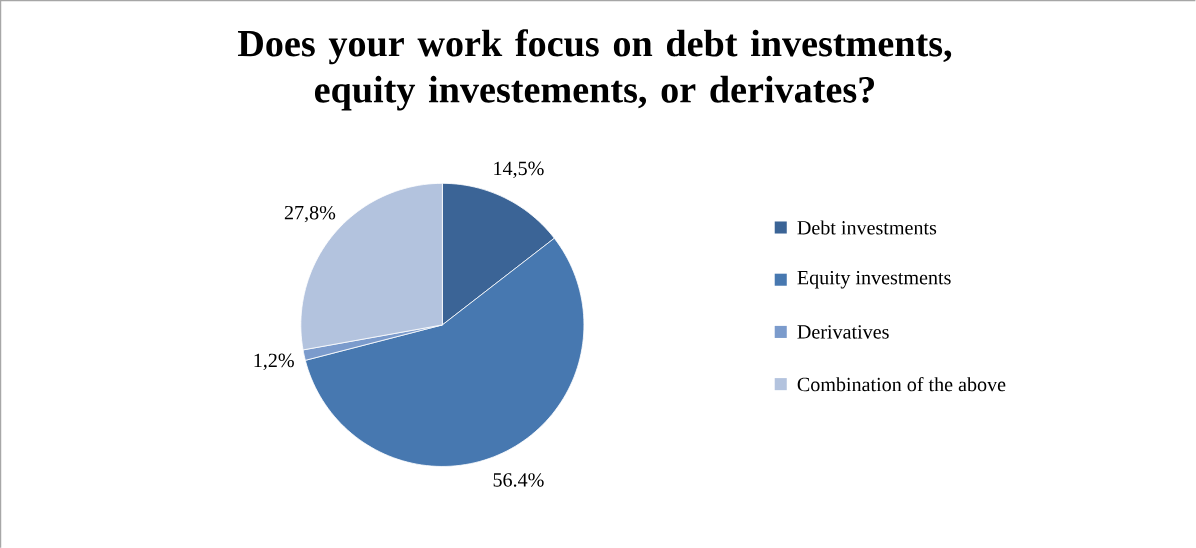 The height and width of the screenshot is (548, 1196). Describe the element at coordinates (518, 479) in the screenshot. I see `data-label: 56.4%` at that location.